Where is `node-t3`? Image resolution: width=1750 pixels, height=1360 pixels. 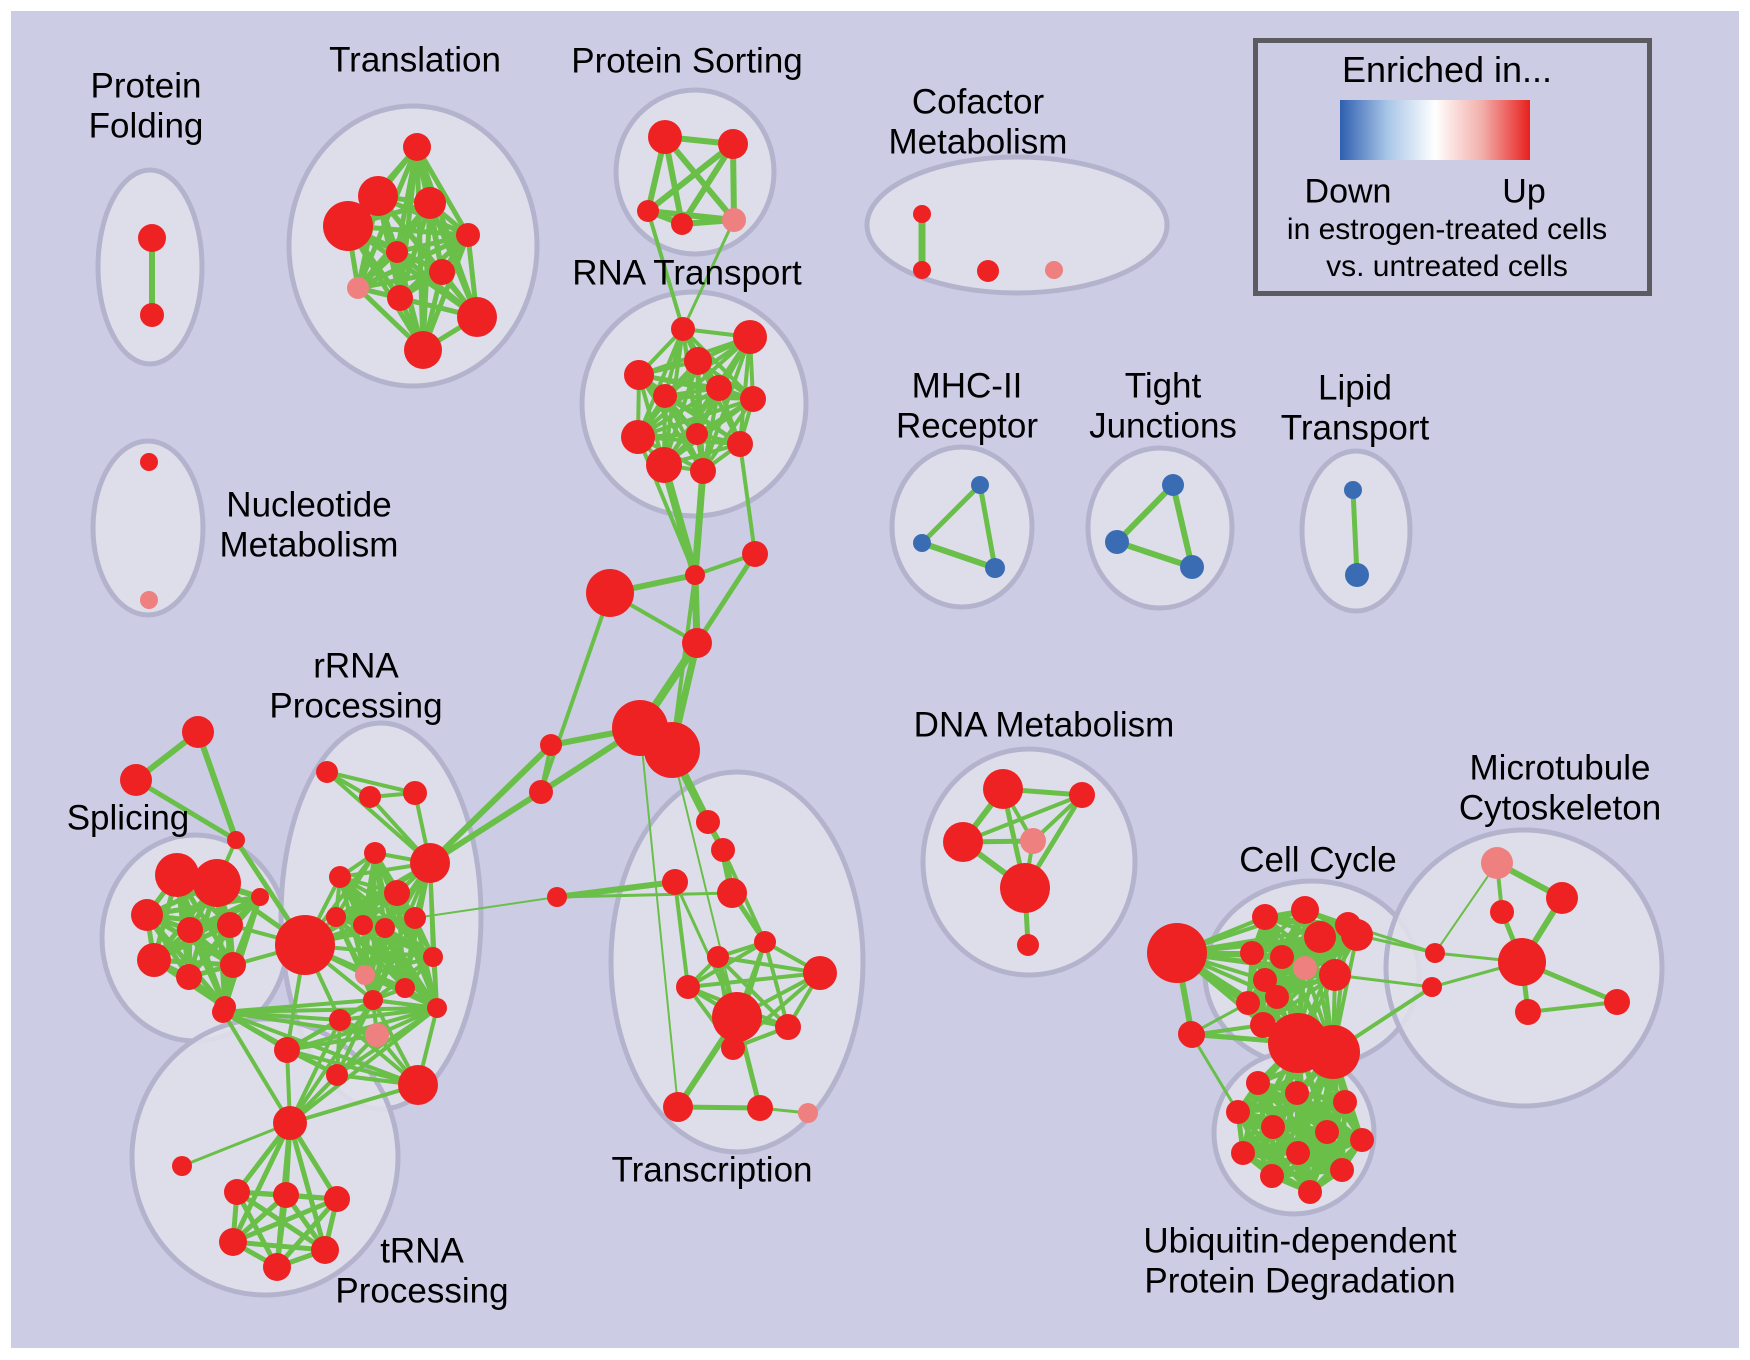
node-t3 is located at coordinates (348, 226).